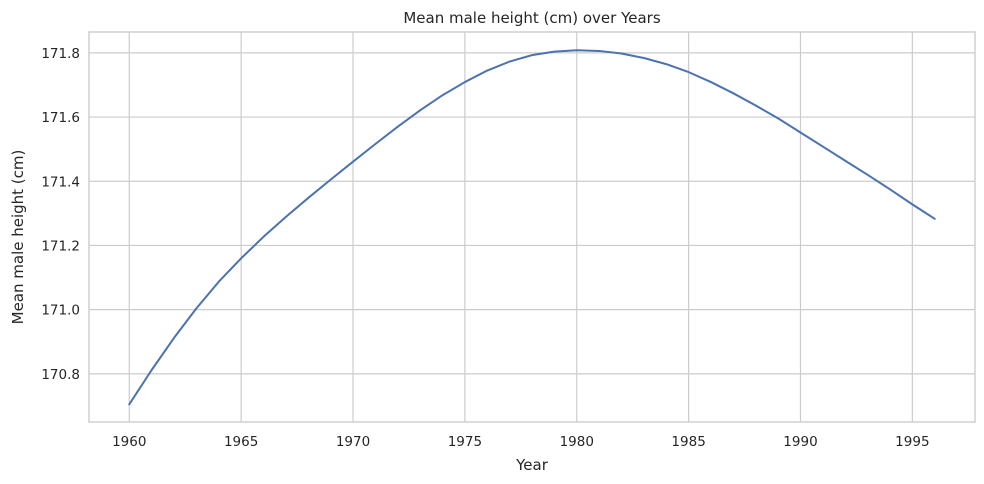 The height and width of the screenshot is (484, 984). I want to click on x-tick-label: 1970, so click(353, 442).